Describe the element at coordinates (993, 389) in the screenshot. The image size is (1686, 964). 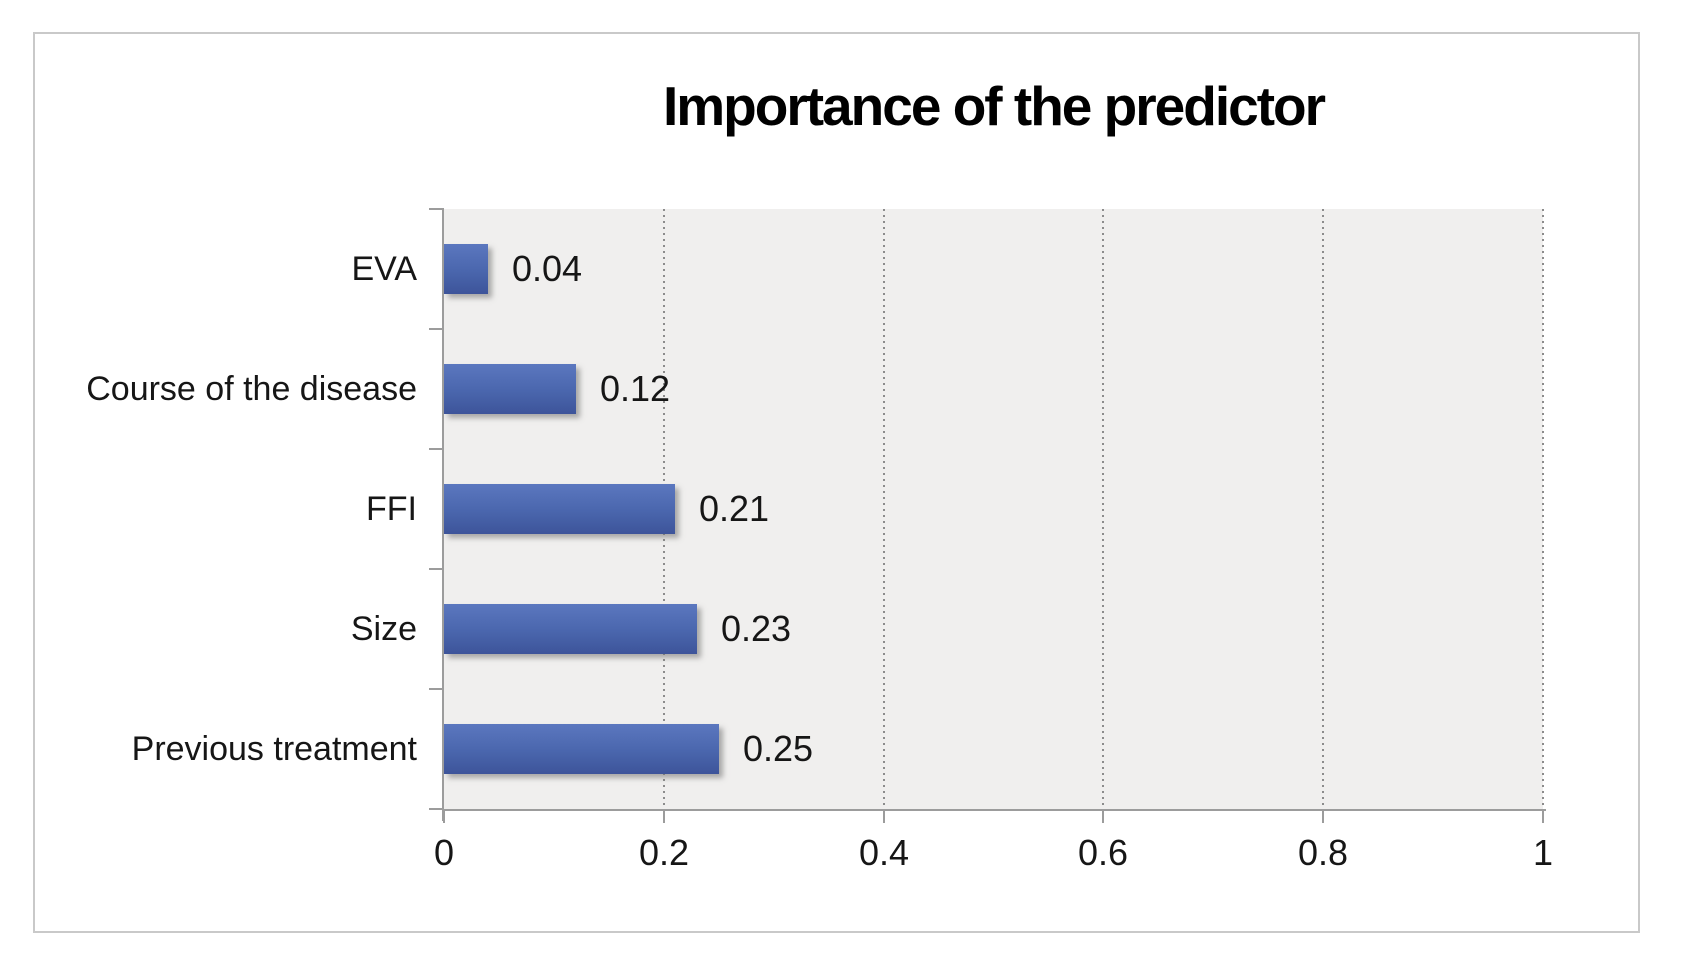
I see `bar-row: 0.12` at that location.